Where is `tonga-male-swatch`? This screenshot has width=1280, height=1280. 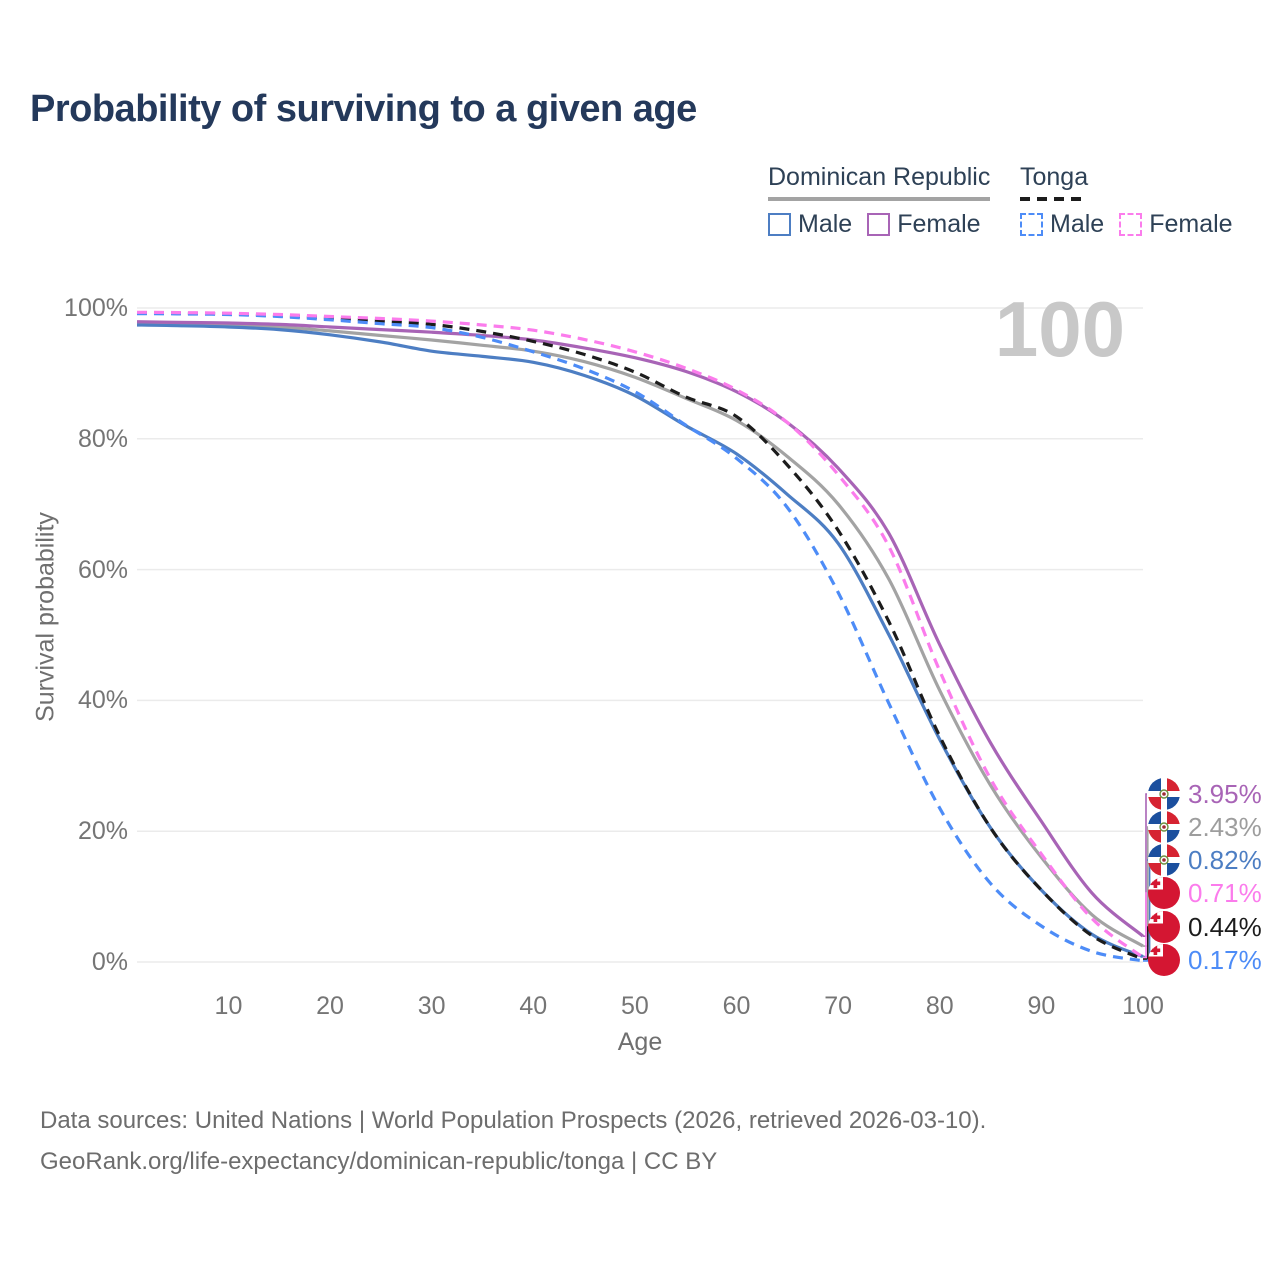 tonga-male-swatch is located at coordinates (1031, 224).